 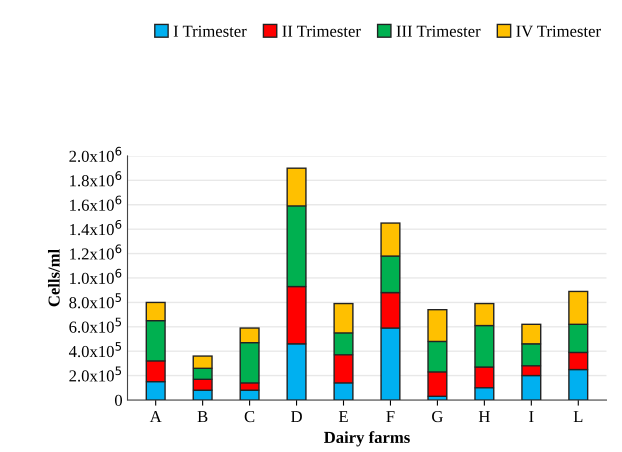 I want to click on y-tick-label: 4.0x10$^{5}$, so click(x=95, y=350).